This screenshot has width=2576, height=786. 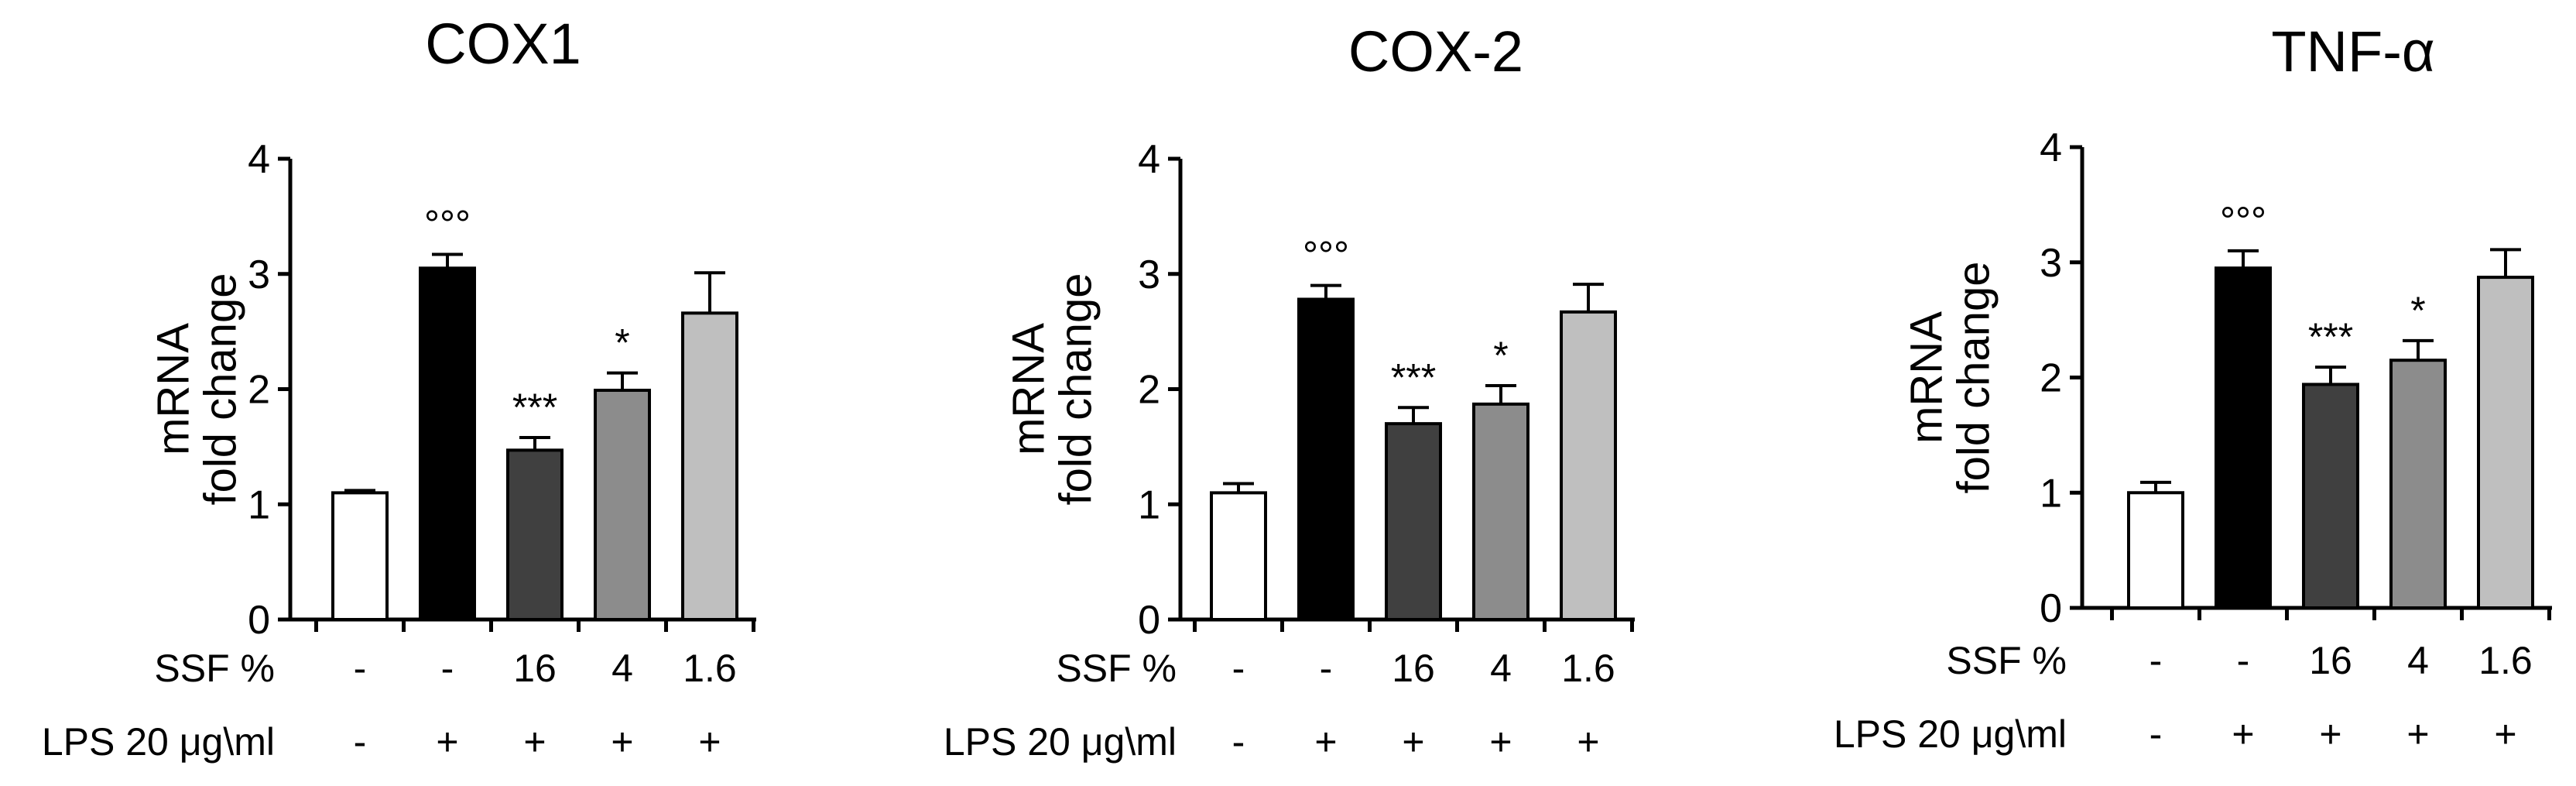 What do you see at coordinates (503, 44) in the screenshot?
I see `chart-title: COX1` at bounding box center [503, 44].